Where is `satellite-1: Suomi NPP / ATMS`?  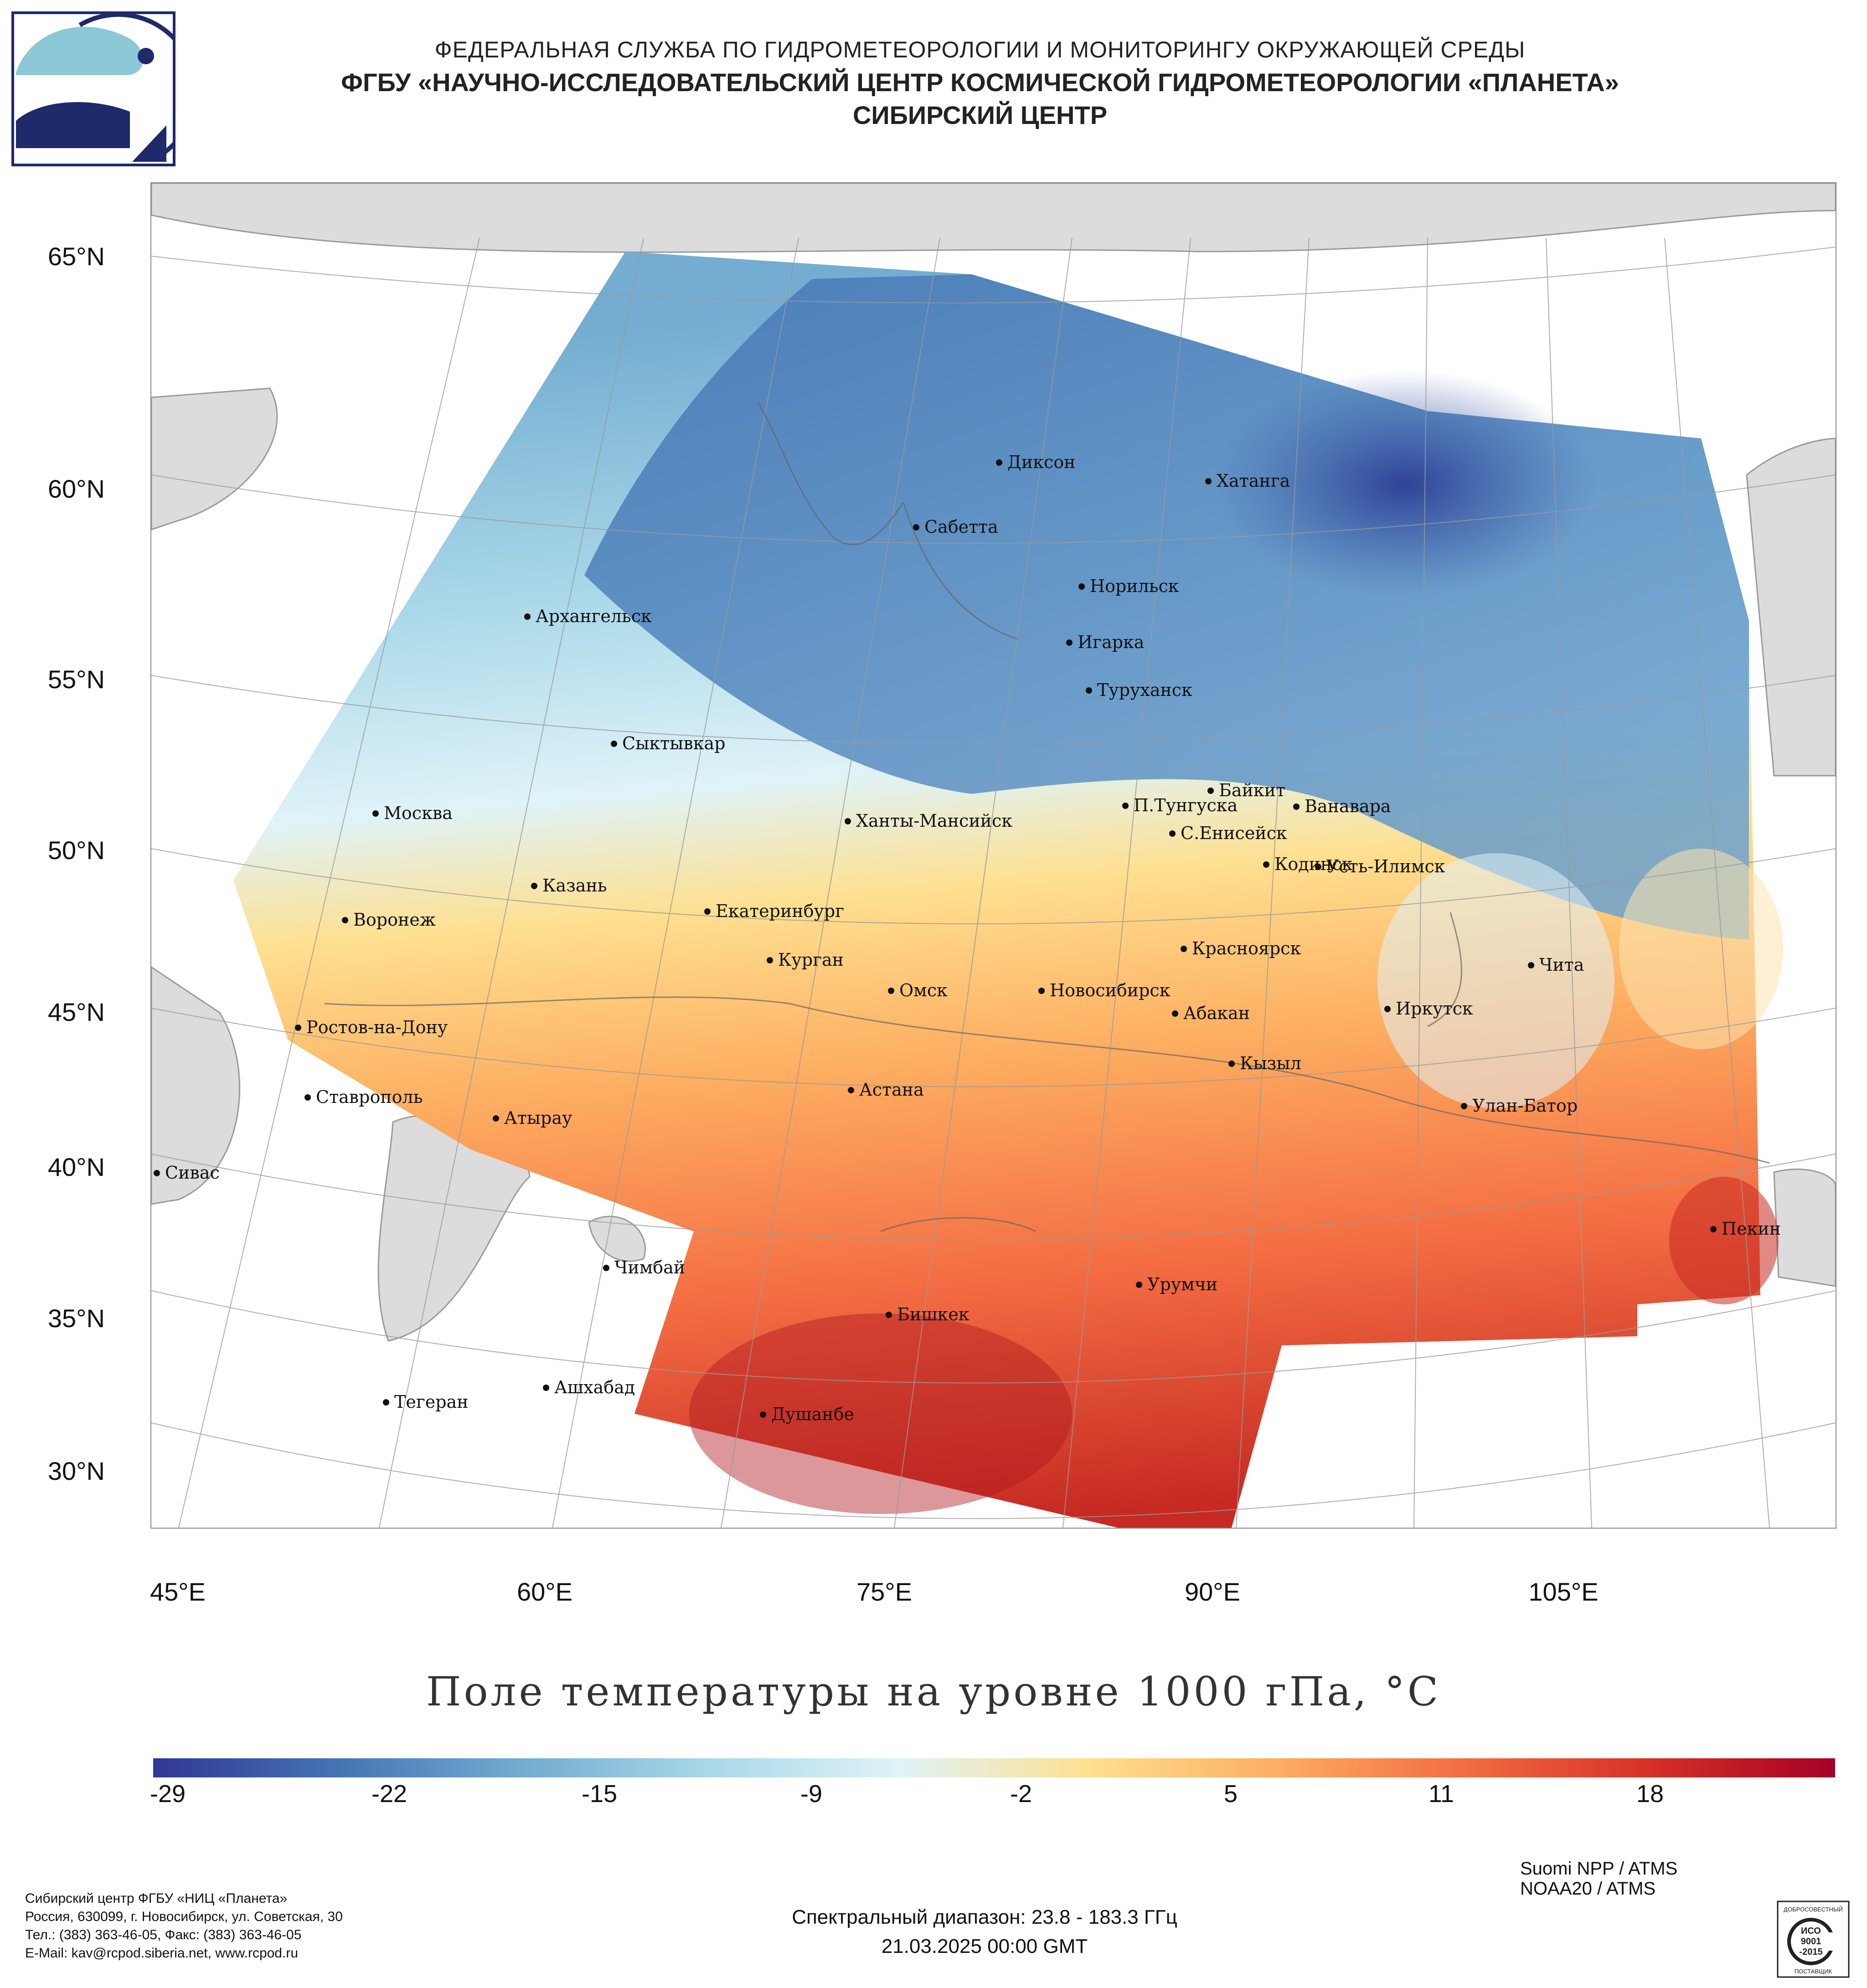 satellite-1: Suomi NPP / ATMS is located at coordinates (1599, 1869).